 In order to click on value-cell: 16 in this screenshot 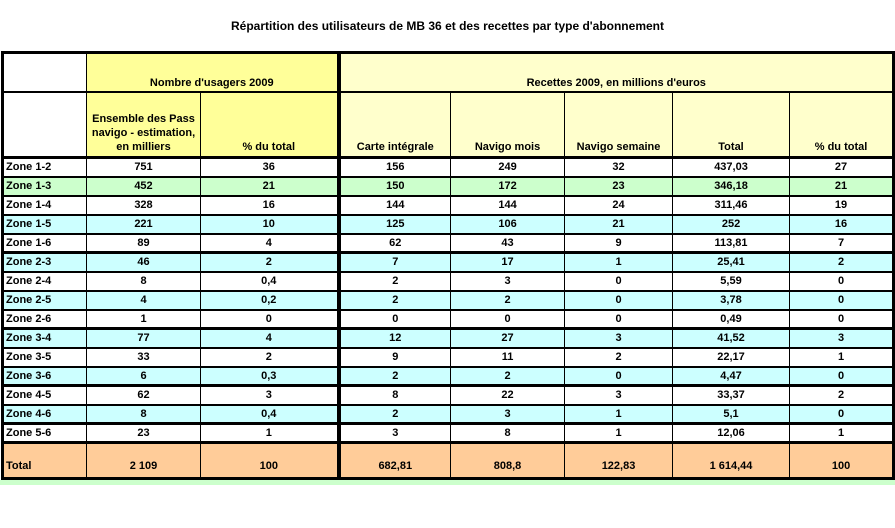, I will do `click(270, 205)`.